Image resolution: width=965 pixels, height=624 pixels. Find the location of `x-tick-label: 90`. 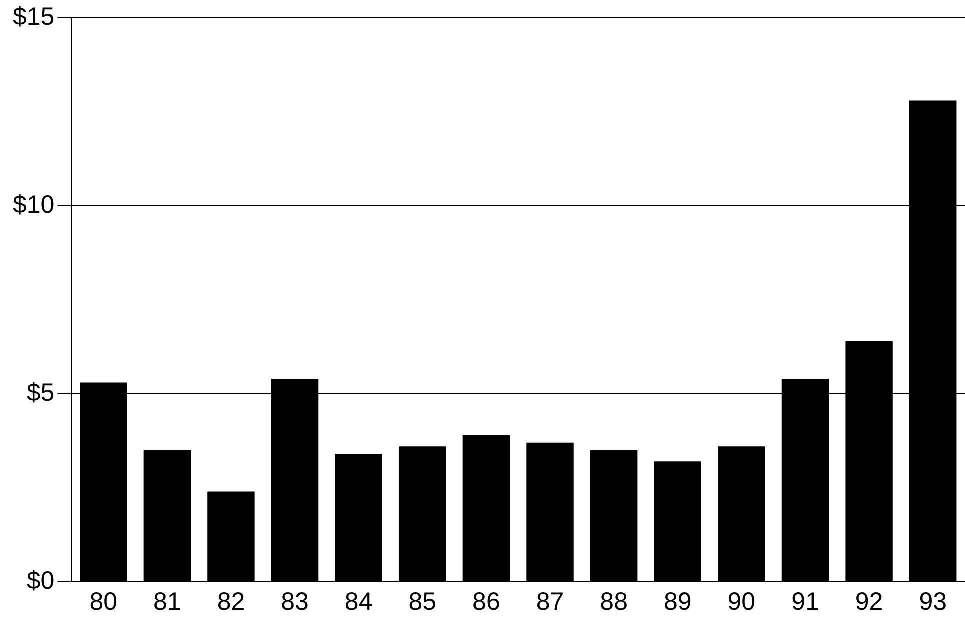

x-tick-label: 90 is located at coordinates (742, 602).